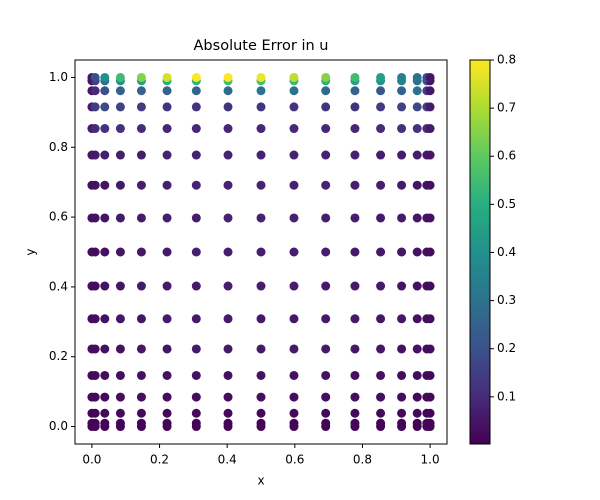 This screenshot has width=600, height=500. What do you see at coordinates (261, 46) in the screenshot?
I see `chart-title: Absolute Error in u` at bounding box center [261, 46].